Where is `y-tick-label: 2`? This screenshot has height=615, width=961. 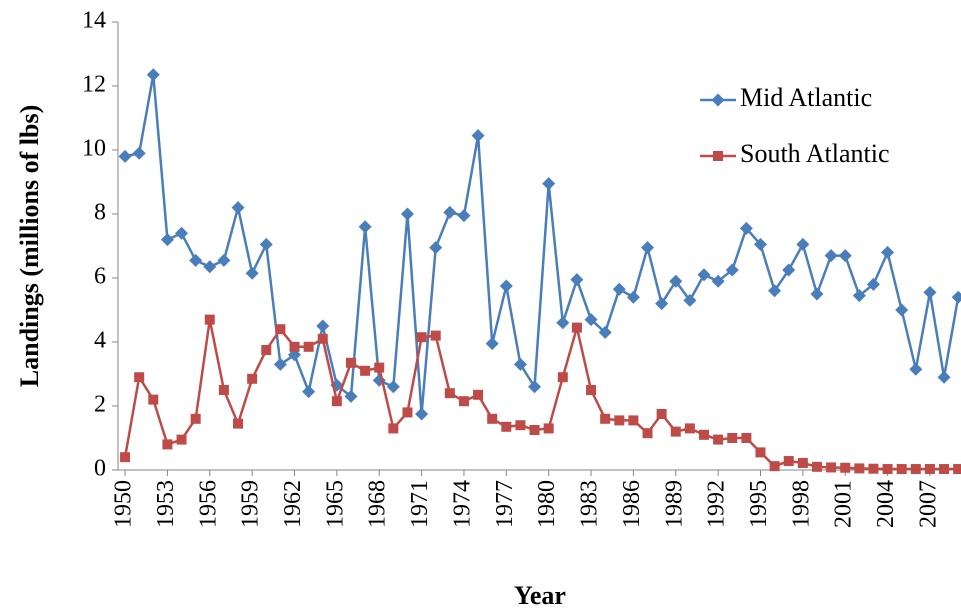
y-tick-label: 2 is located at coordinates (100, 405).